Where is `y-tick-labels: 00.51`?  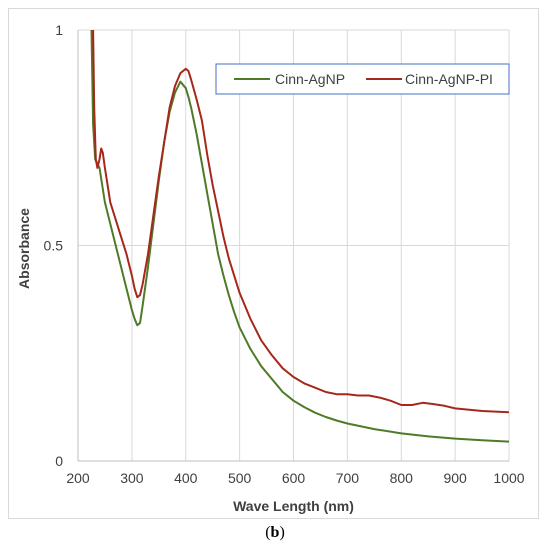 y-tick-labels: 00.51 is located at coordinates (54, 245).